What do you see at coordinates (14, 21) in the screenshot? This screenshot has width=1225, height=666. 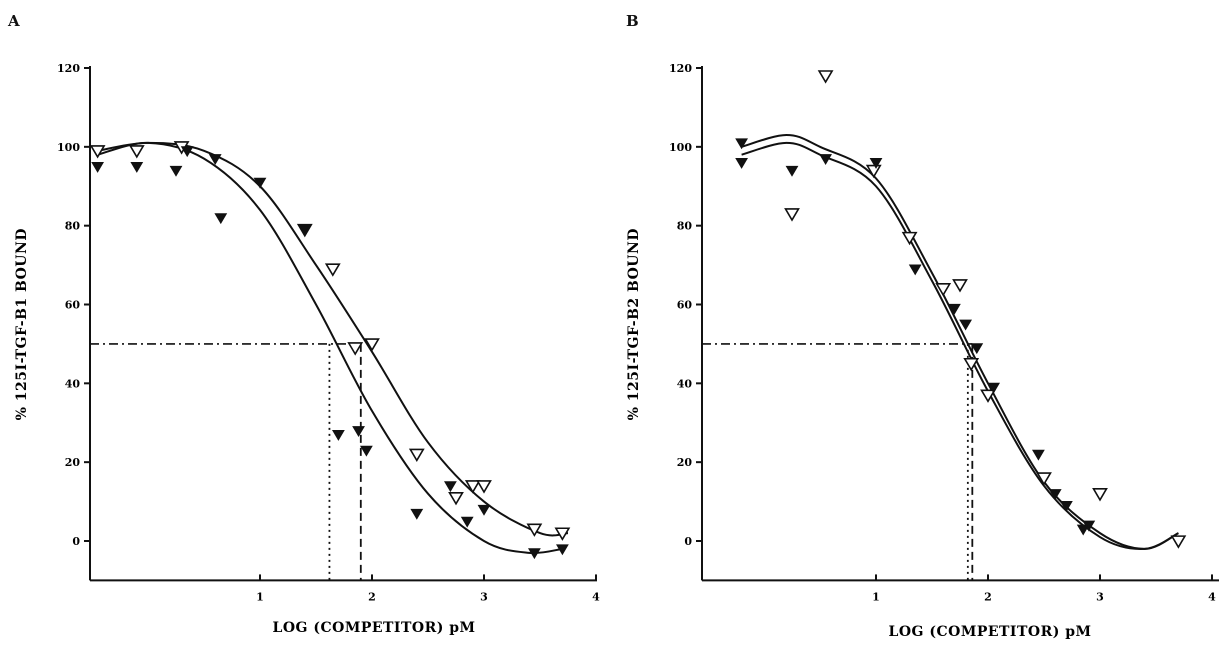 I see `panel-a-letter: A` at bounding box center [14, 21].